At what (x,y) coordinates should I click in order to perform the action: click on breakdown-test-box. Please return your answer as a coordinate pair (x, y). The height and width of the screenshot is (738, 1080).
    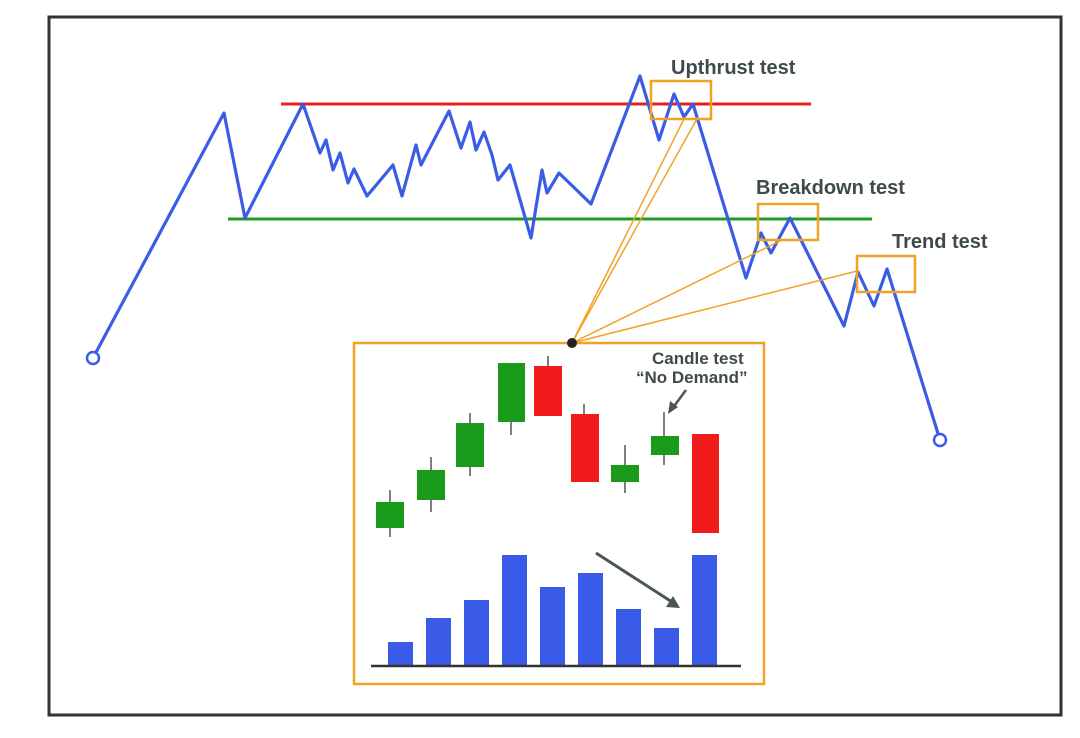
    Looking at the image, I should click on (788, 222).